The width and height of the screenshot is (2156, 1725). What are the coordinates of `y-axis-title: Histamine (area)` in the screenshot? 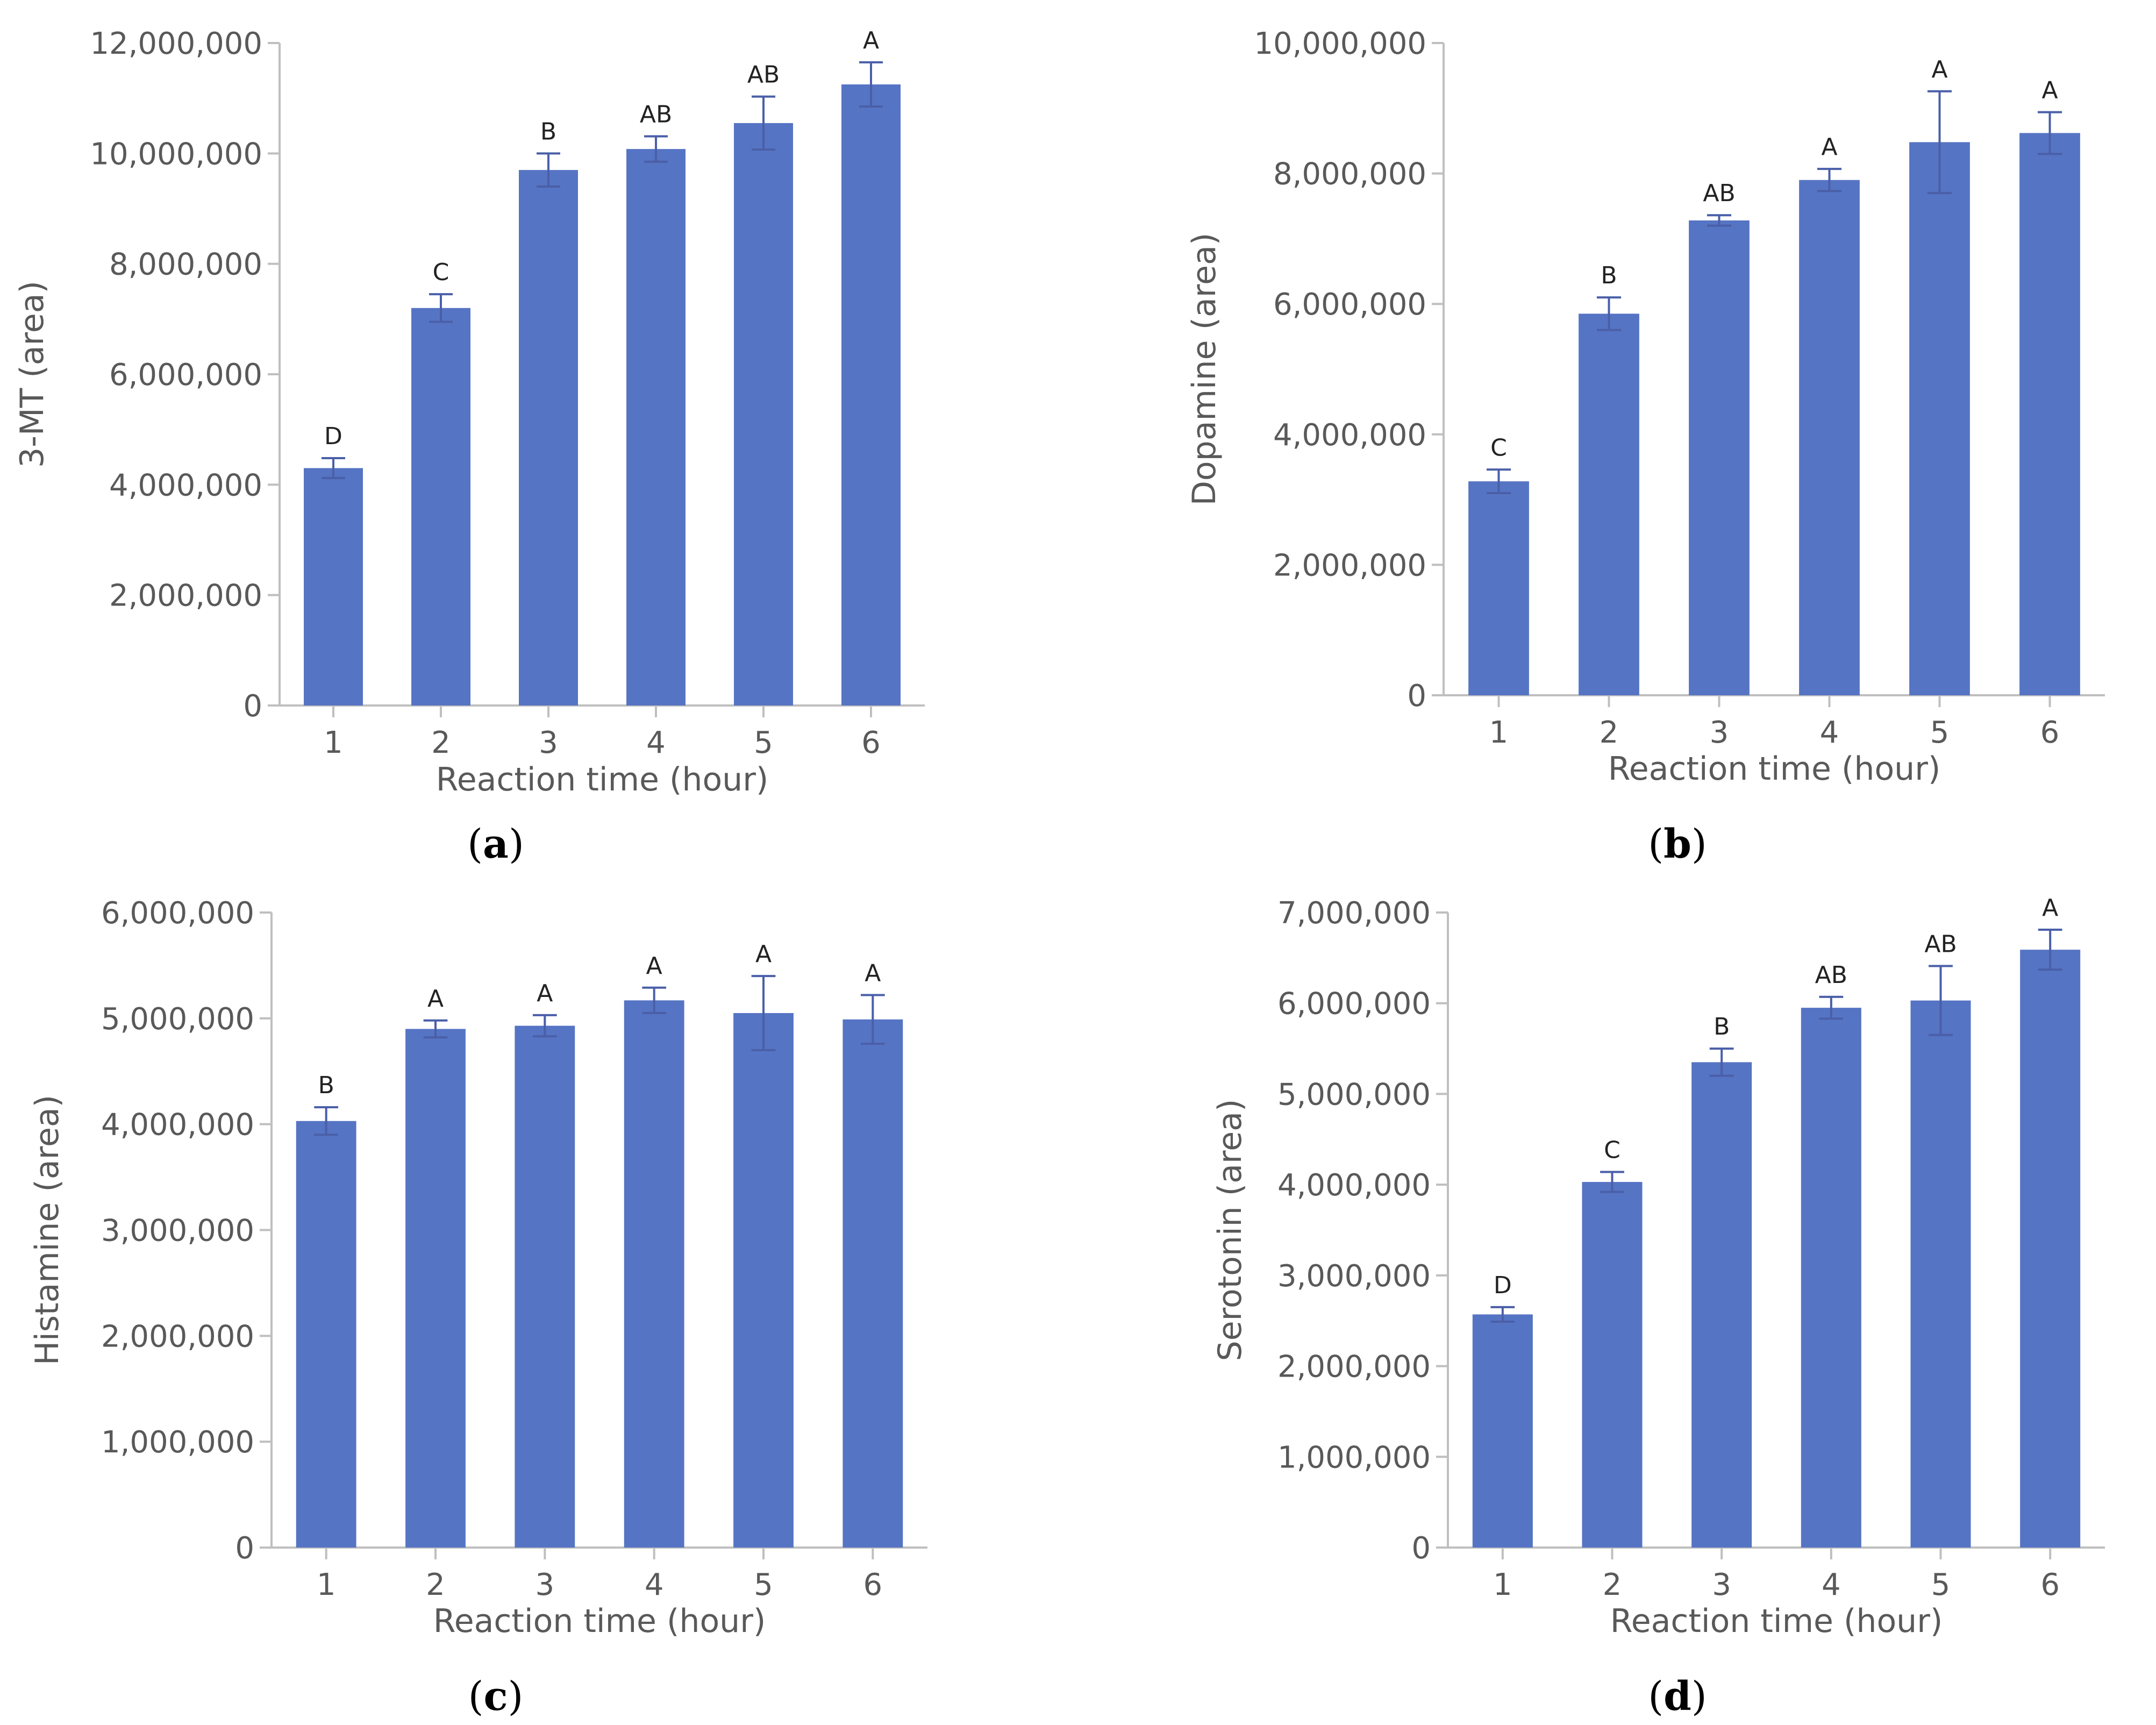 It's located at (47, 1230).